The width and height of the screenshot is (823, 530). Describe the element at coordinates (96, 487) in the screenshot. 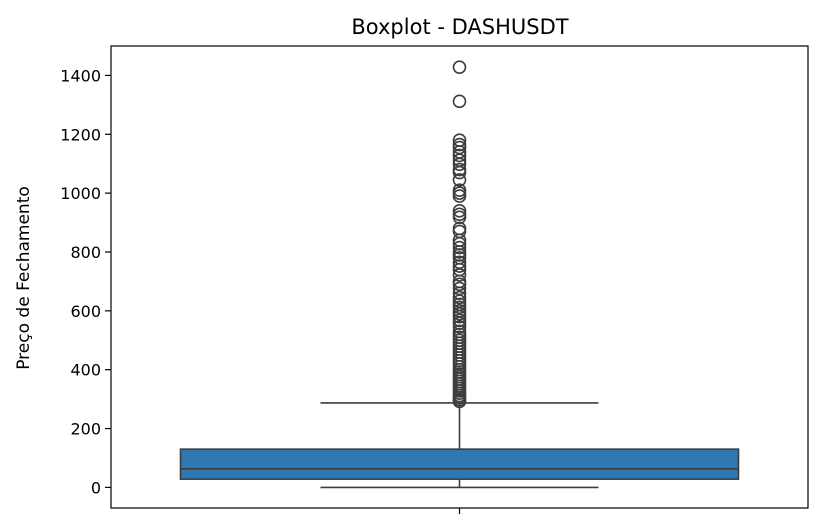

I see `y-tick-label: 0` at that location.